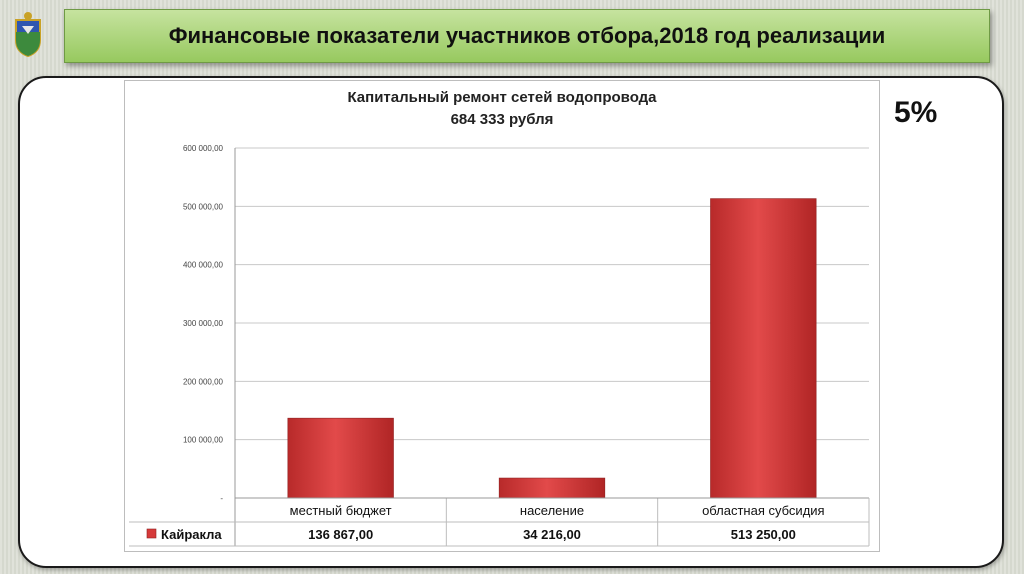 The width and height of the screenshot is (1024, 574). I want to click on category-label: областная субсидия, so click(763, 510).